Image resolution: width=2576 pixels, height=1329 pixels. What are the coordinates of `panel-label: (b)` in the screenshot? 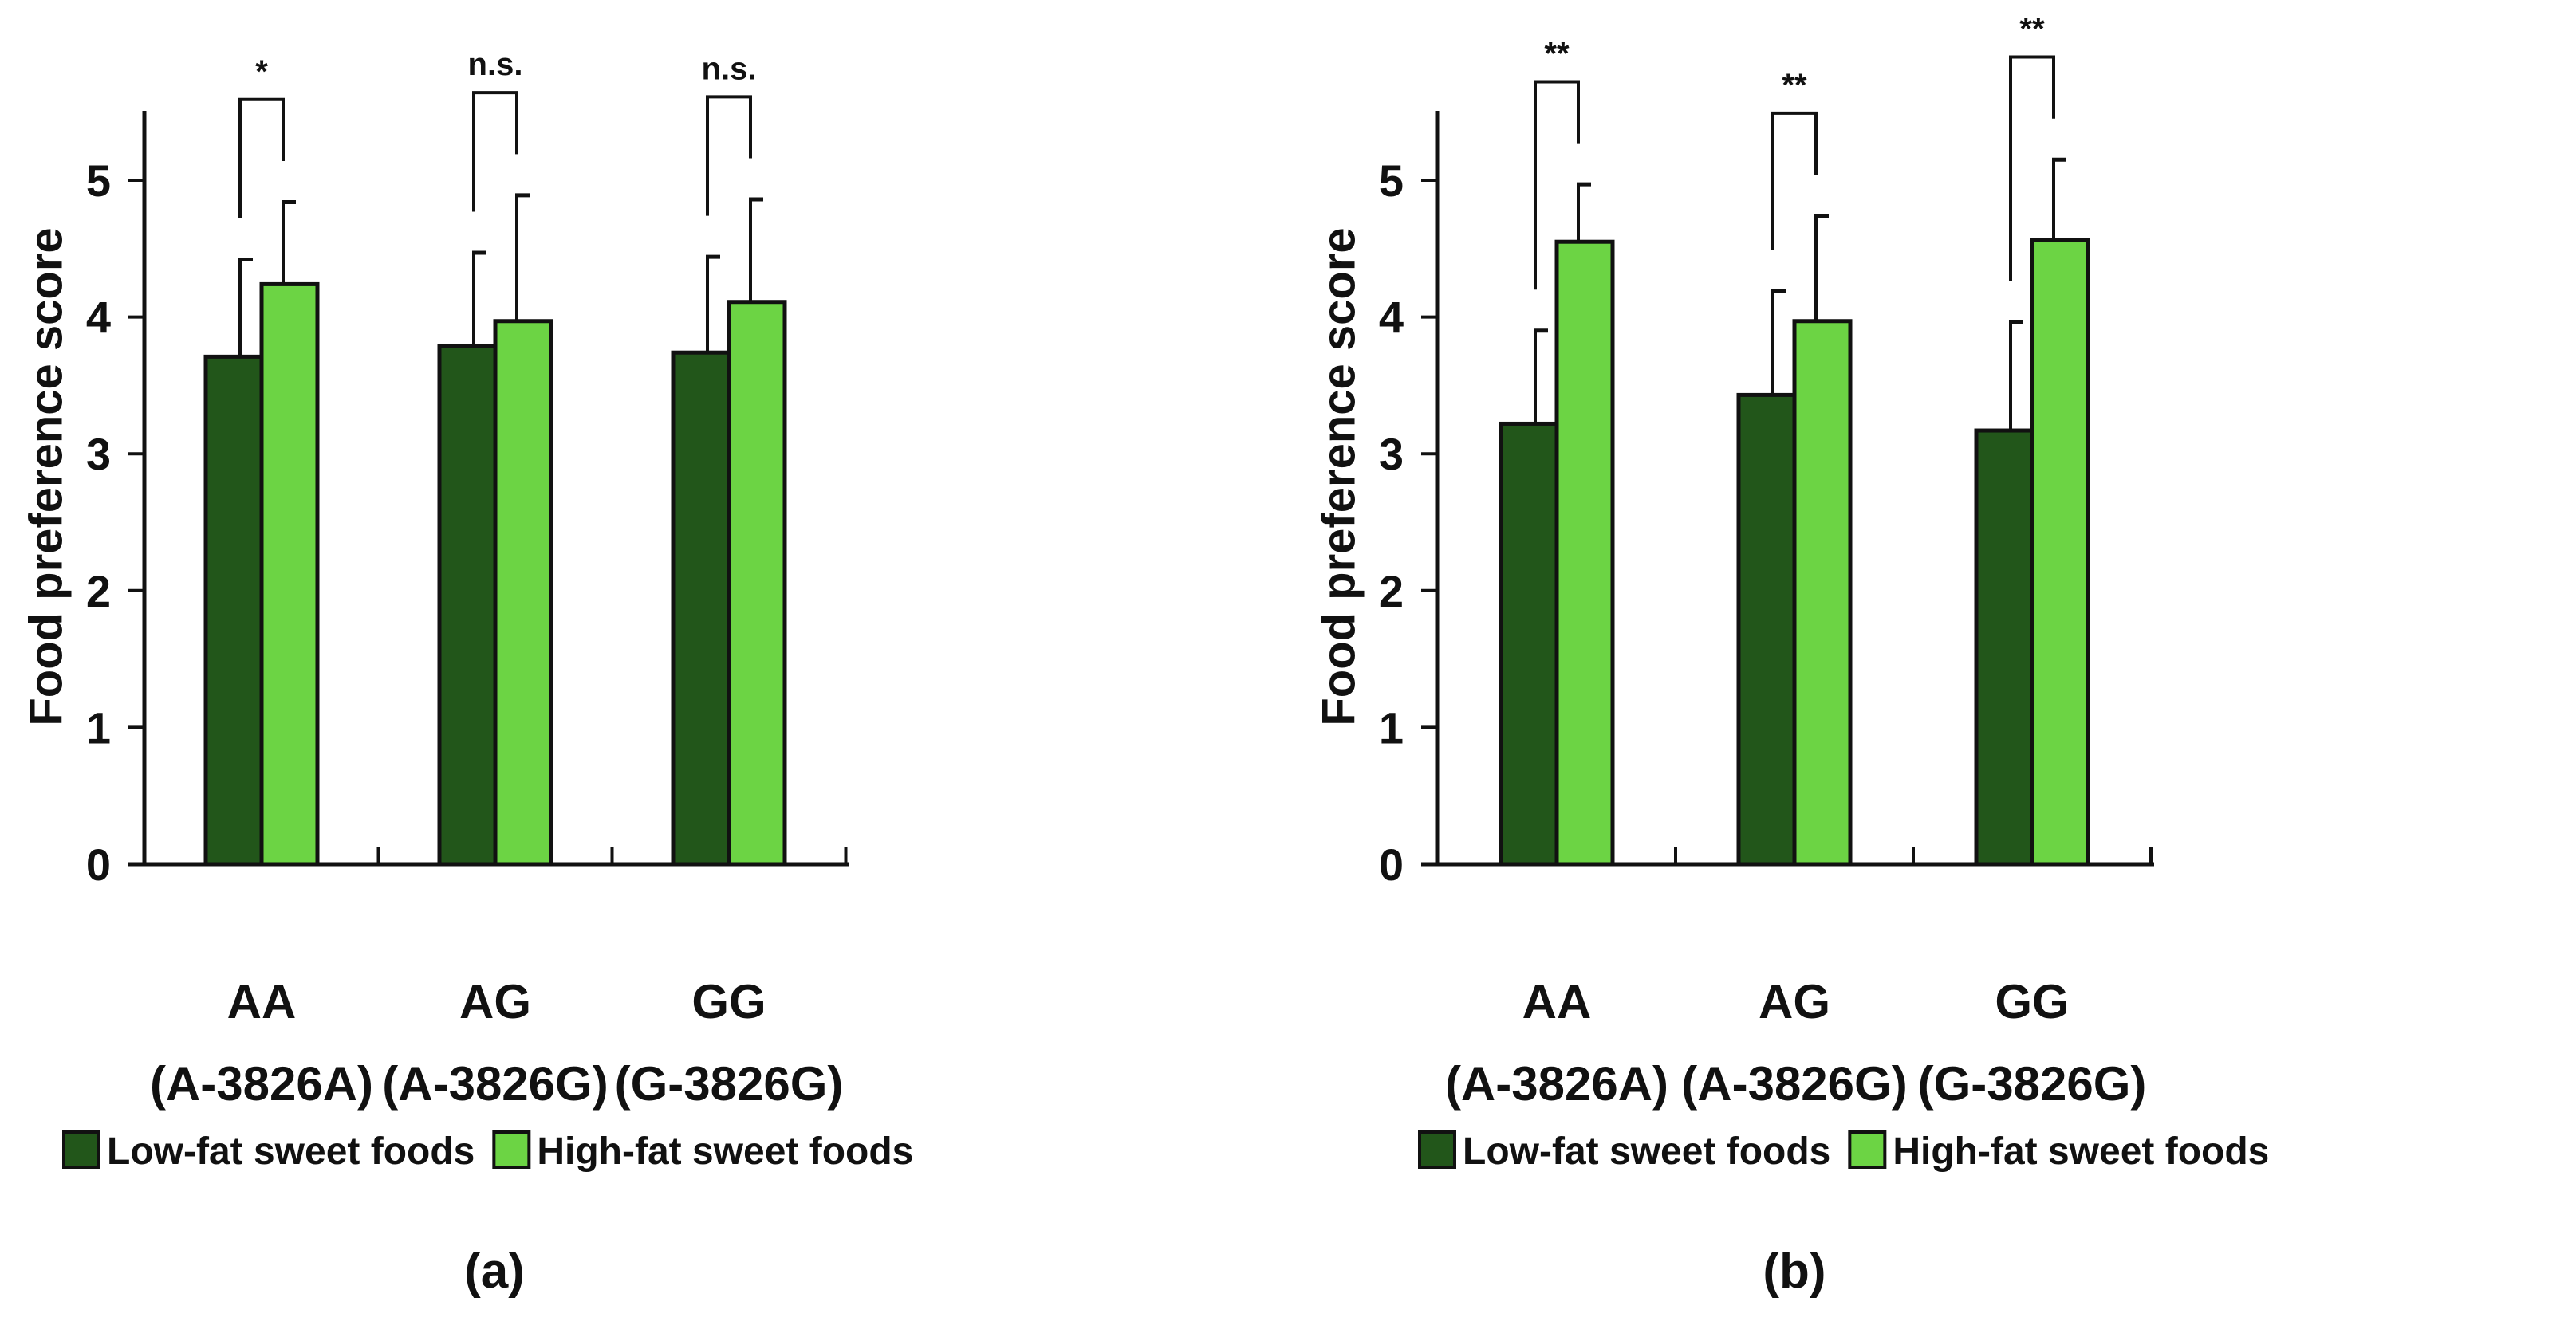 It's located at (1794, 1271).